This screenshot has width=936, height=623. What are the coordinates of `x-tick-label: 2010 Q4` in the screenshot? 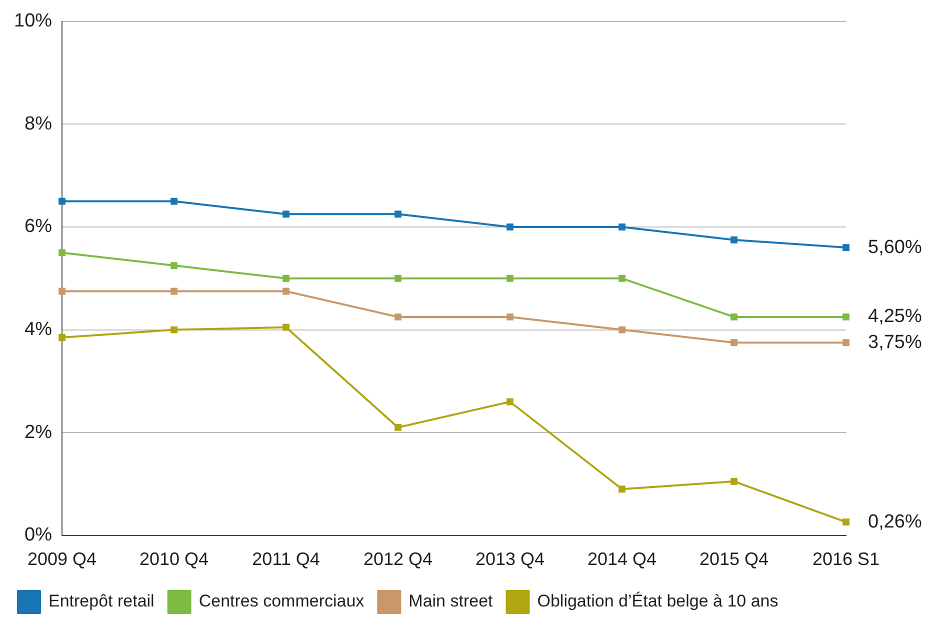 It's located at (174, 559).